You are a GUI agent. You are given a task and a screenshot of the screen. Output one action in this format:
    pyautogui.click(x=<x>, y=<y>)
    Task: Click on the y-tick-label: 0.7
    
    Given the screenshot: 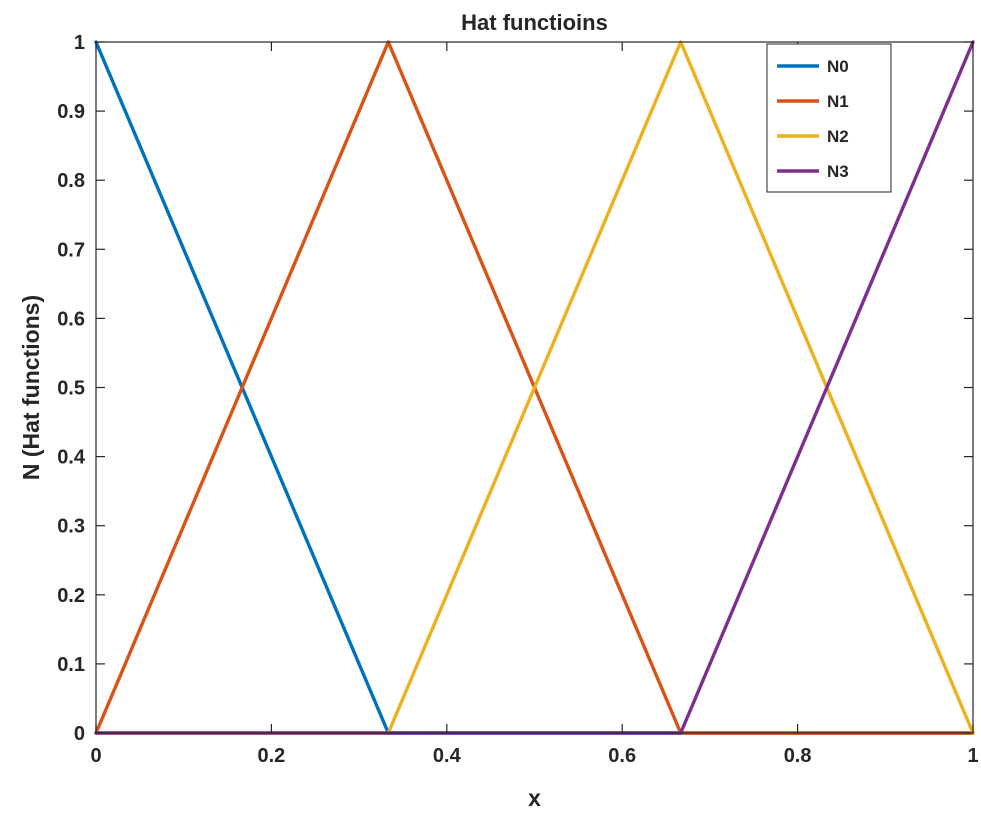 What is the action you would take?
    pyautogui.click(x=71, y=250)
    